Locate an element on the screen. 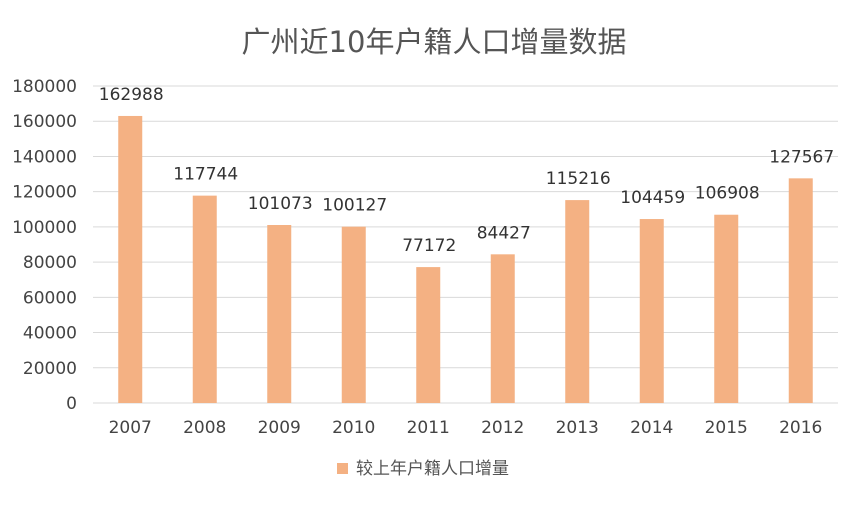 This screenshot has width=868, height=505. data-label: 162988 is located at coordinates (131, 95).